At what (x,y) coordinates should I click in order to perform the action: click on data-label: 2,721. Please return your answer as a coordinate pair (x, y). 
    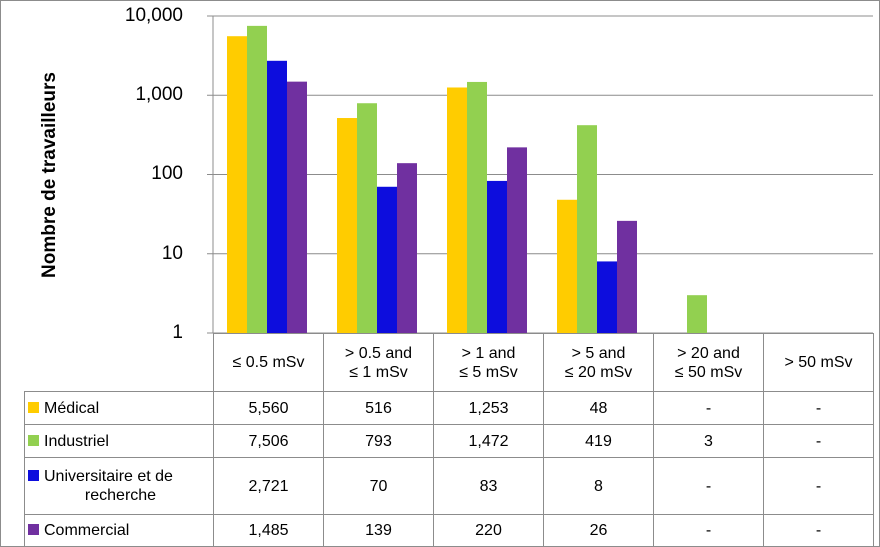
    Looking at the image, I should click on (268, 486).